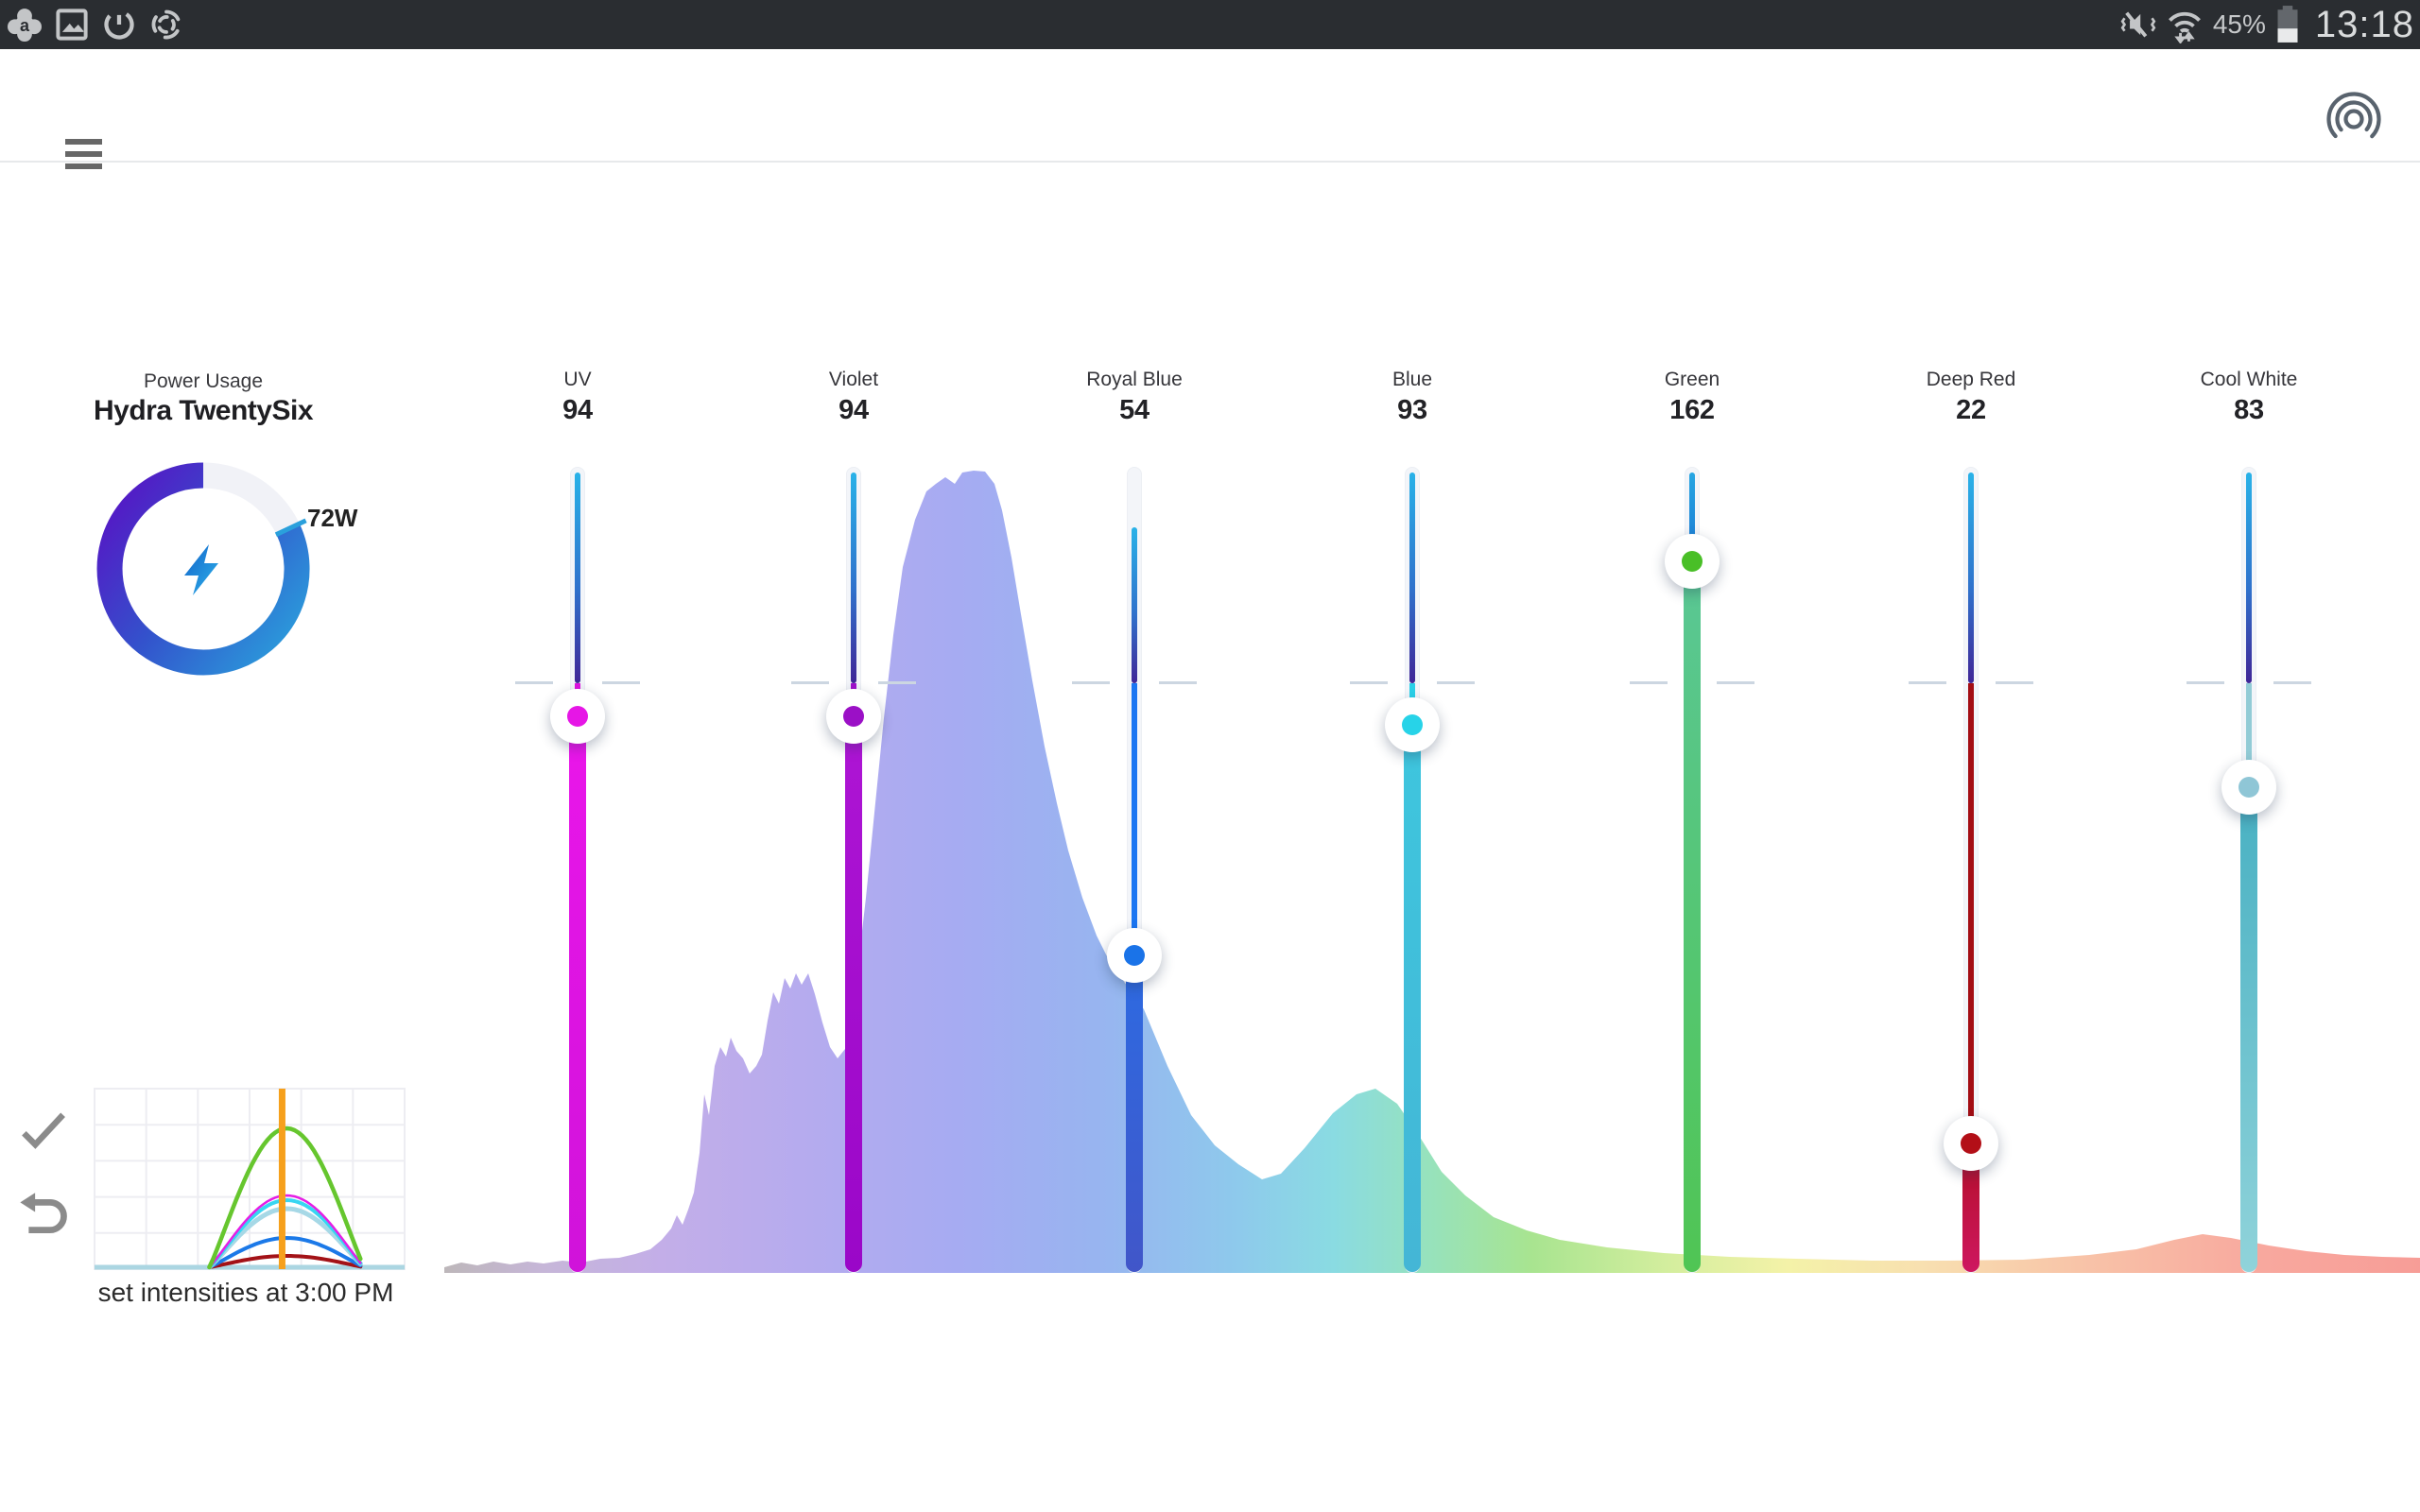 The height and width of the screenshot is (1512, 2420). I want to click on channel-value-uv: 94, so click(577, 410).